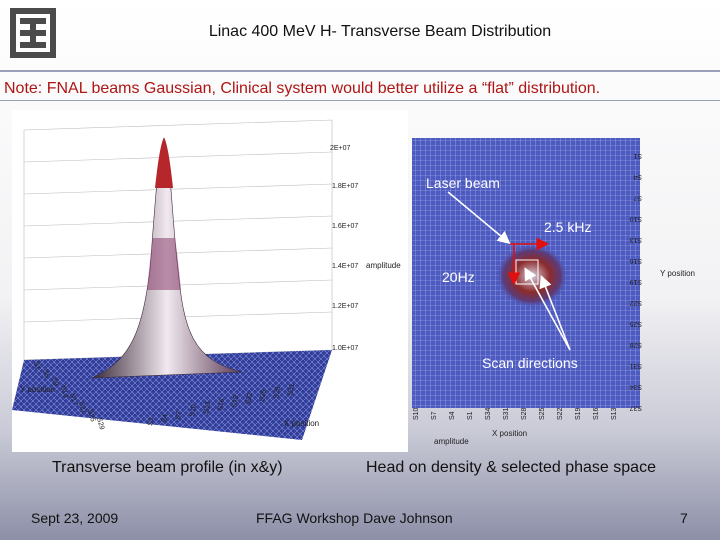  Describe the element at coordinates (164, 264) in the screenshot. I see `peak-mid-band` at that location.